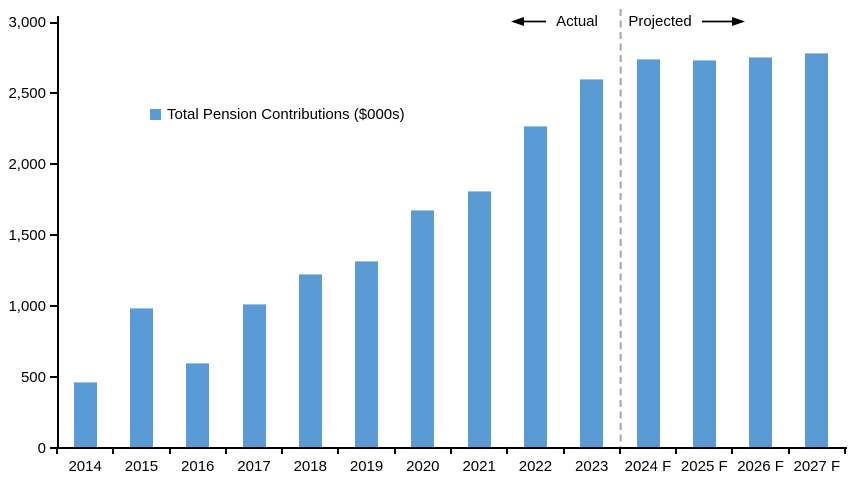 This screenshot has height=495, width=852. What do you see at coordinates (27, 93) in the screenshot?
I see `y-tick-label: 2,500` at bounding box center [27, 93].